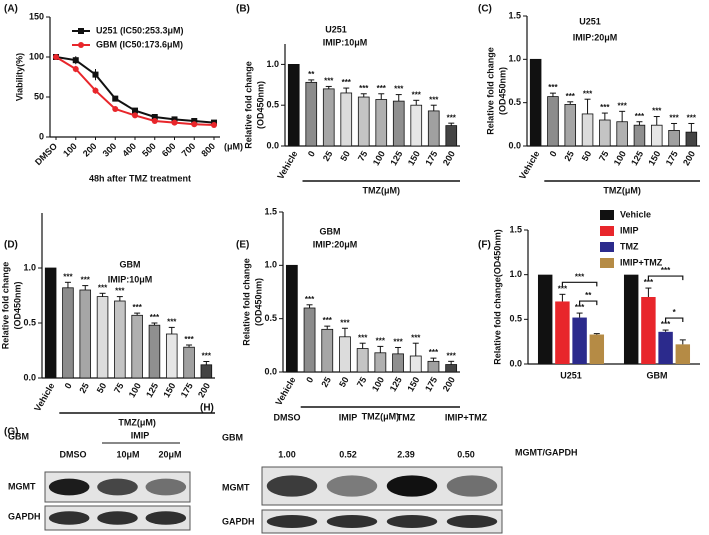  Describe the element at coordinates (24, 516) in the screenshot. I see `row-label: GAPDH` at that location.